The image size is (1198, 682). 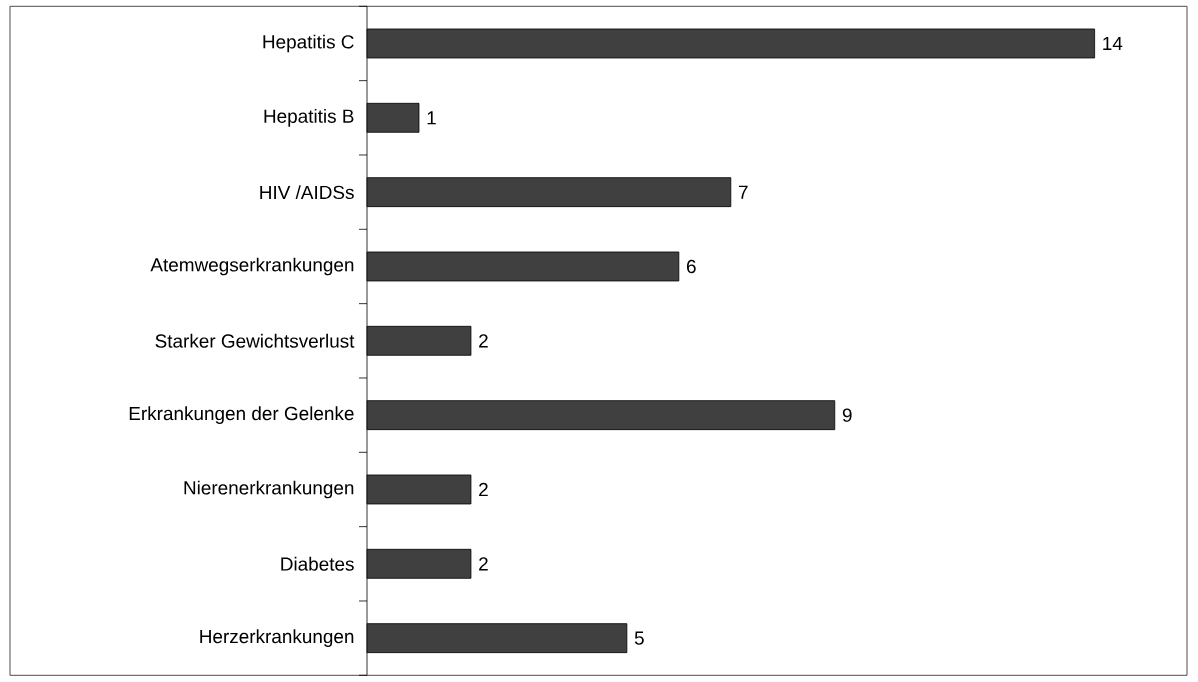 I want to click on y-tick-label: Hepatitis B, so click(x=309, y=118).